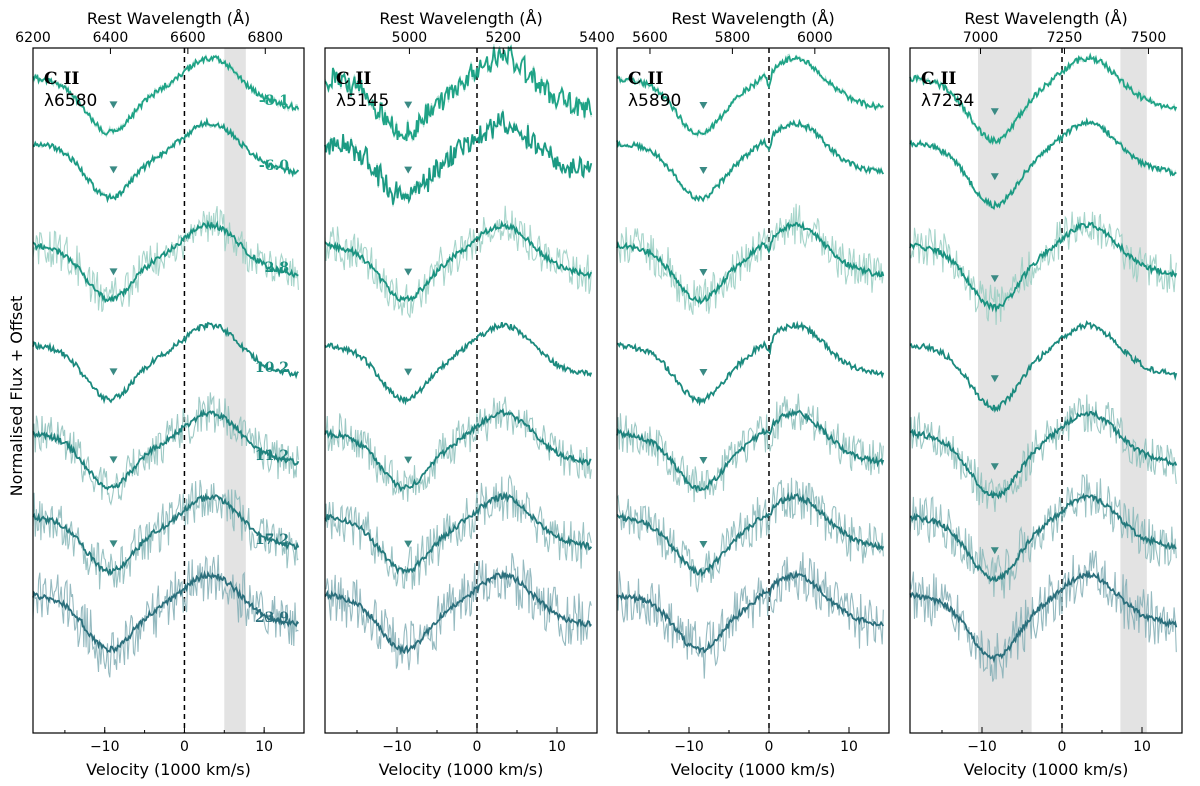 This screenshot has width=1200, height=786. What do you see at coordinates (1065, 38) in the screenshot?
I see `top-tick-label: 7250` at bounding box center [1065, 38].